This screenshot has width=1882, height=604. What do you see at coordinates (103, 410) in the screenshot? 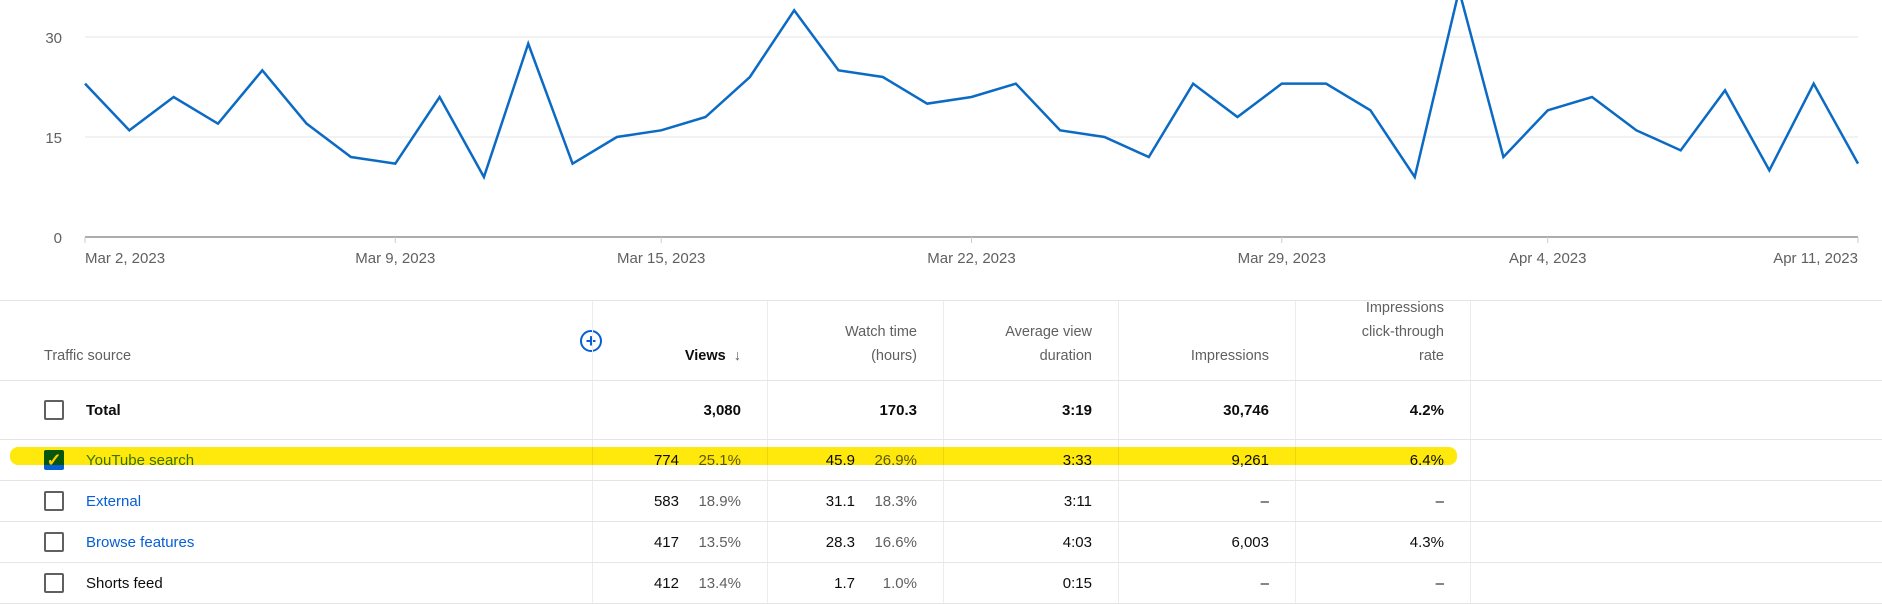
I see `total-label: Total` at bounding box center [103, 410].